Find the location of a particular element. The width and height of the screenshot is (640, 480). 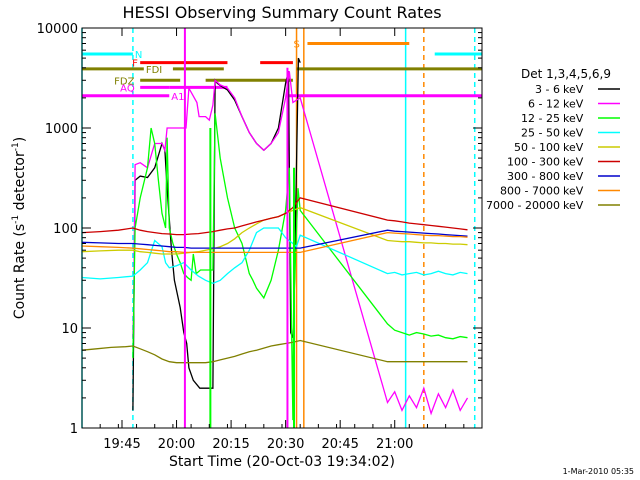

flag-label-a1: A1 is located at coordinates (177, 97).